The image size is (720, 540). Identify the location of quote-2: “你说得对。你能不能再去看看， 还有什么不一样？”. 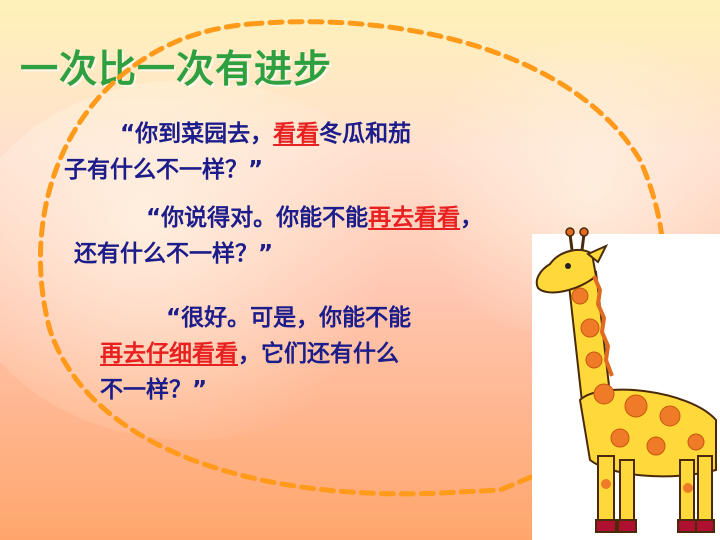
(334, 236).